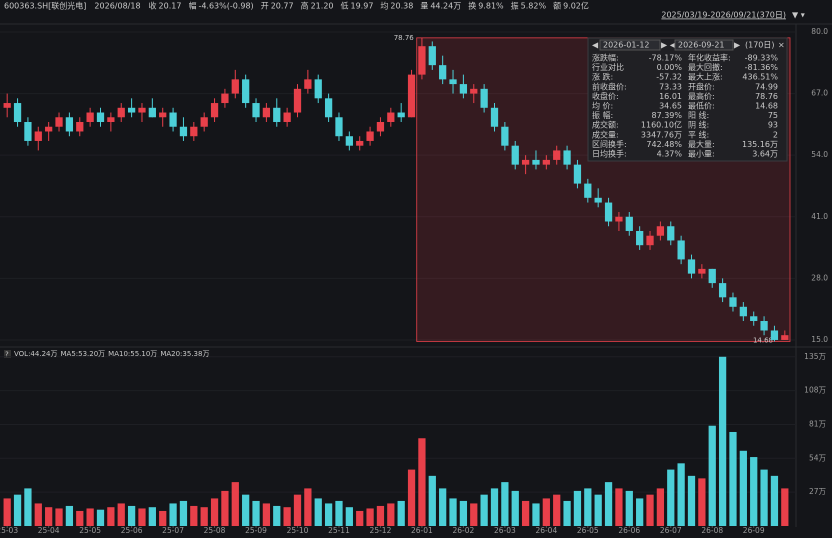  Describe the element at coordinates (766, 96) in the screenshot. I see `stat-value: 78.76` at that location.